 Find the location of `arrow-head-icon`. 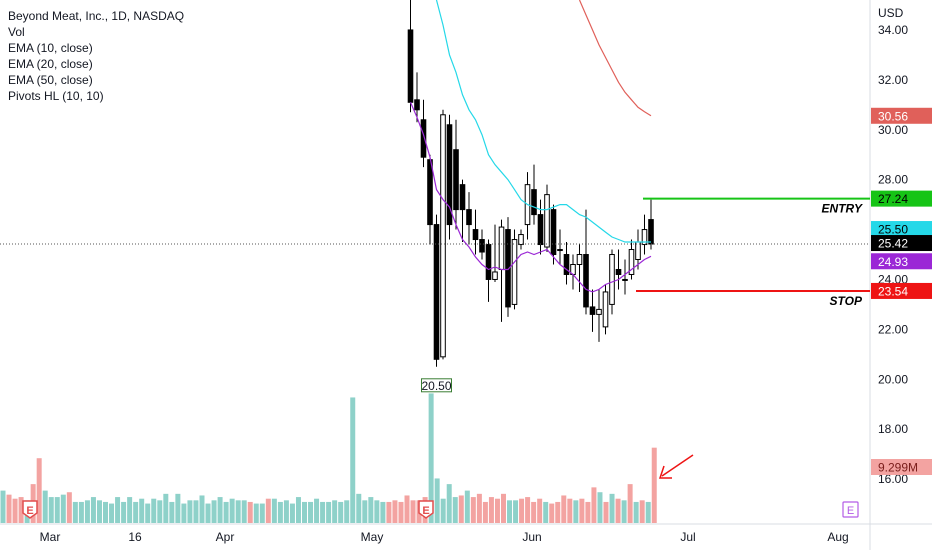

arrow-head-icon is located at coordinates (665, 472).